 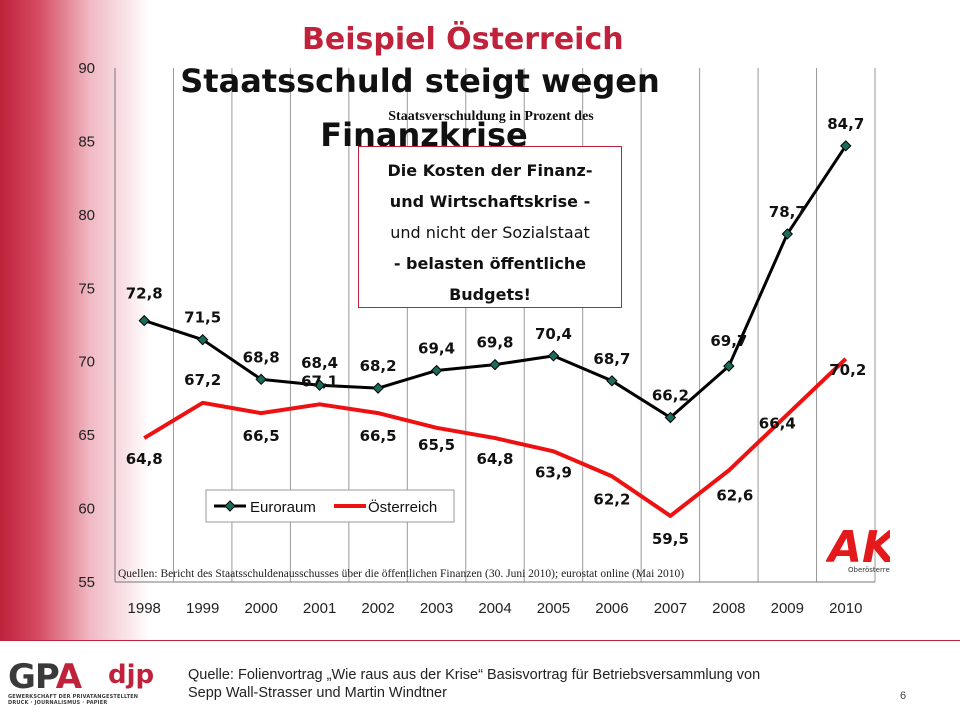 What do you see at coordinates (73, 697) in the screenshot?
I see `logo-sub-1: GEWERKSCHAFT DER PRIVATANGESTELLTEN` at bounding box center [73, 697].